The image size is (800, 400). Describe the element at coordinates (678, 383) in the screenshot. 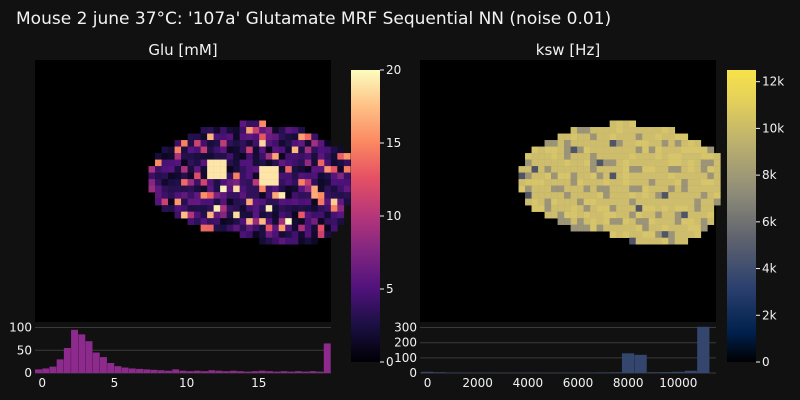

I see `ksw-histogram-x-tick-label: 10000` at that location.